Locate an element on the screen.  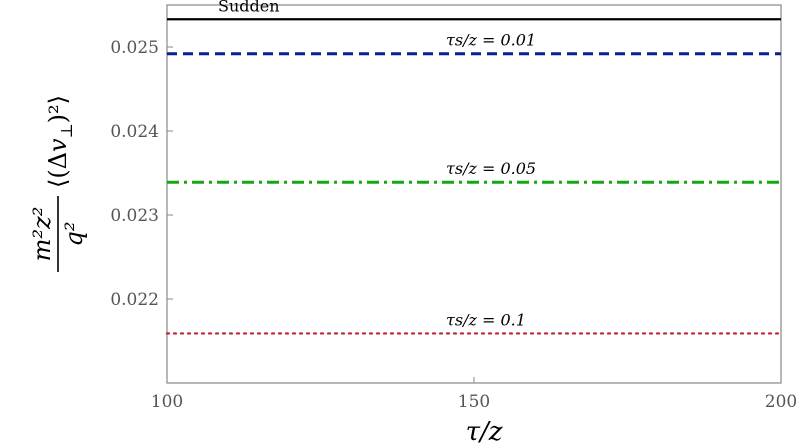
series-label-s-z-0-01: τs/z = 0.01 is located at coordinates (491, 40).